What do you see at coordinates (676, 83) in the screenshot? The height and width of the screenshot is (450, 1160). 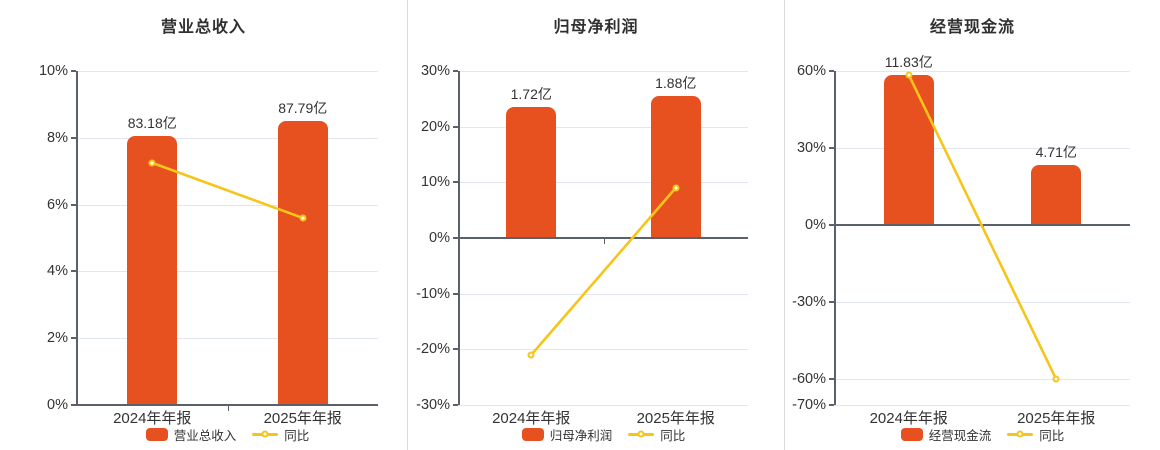 I see `bar-value-label: 1.88亿` at bounding box center [676, 83].